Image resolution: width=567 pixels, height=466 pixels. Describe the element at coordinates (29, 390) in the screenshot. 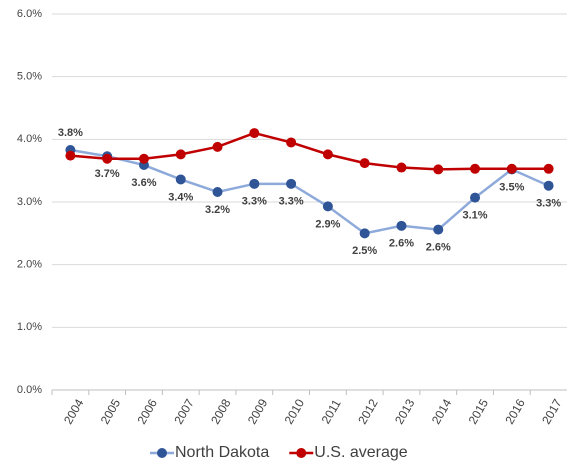

I see `y-tick-label: 0.0%` at that location.